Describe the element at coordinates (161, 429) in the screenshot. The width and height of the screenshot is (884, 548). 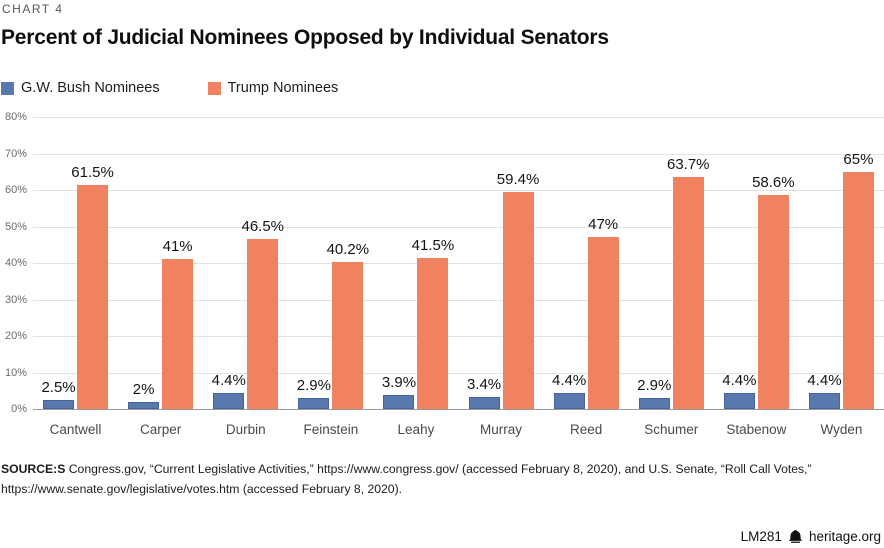
I see `x-axis-category-label: Carper` at that location.